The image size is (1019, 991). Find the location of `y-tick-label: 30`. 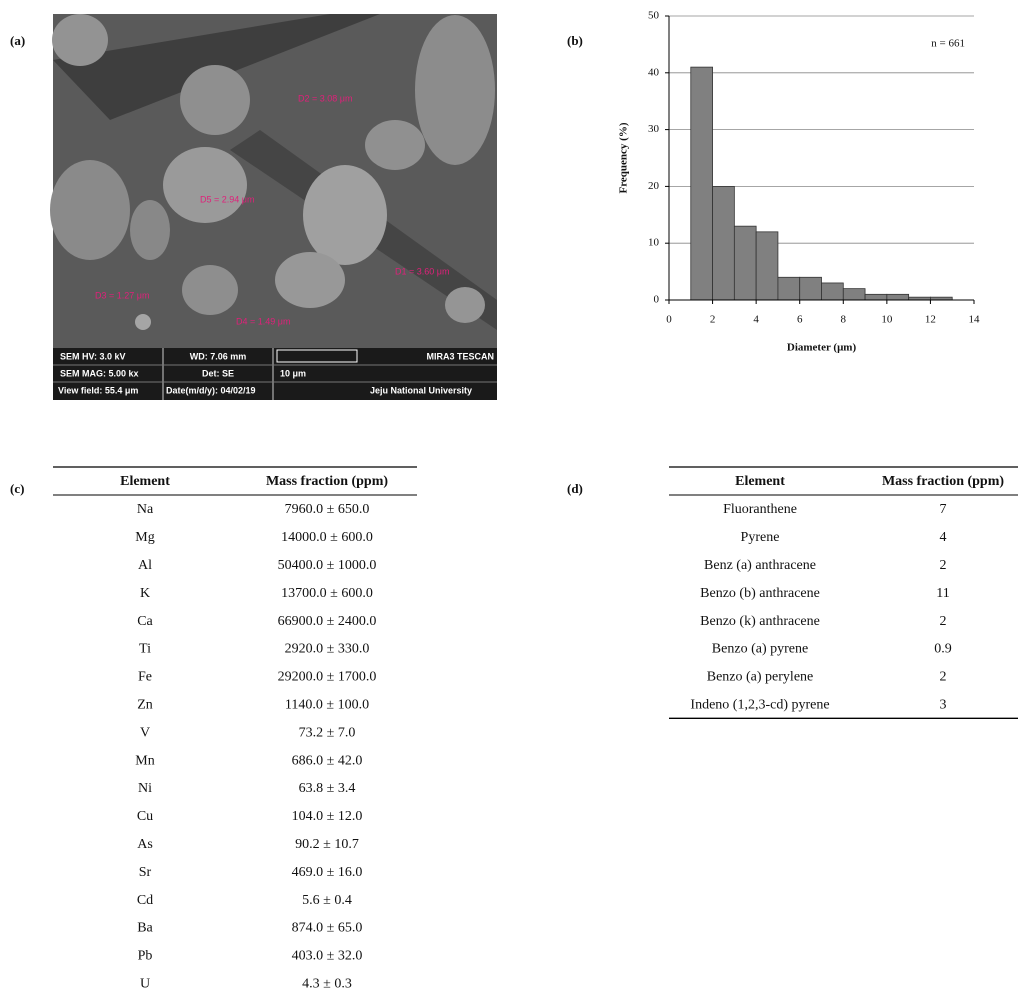

y-tick-label: 30 is located at coordinates (654, 129).